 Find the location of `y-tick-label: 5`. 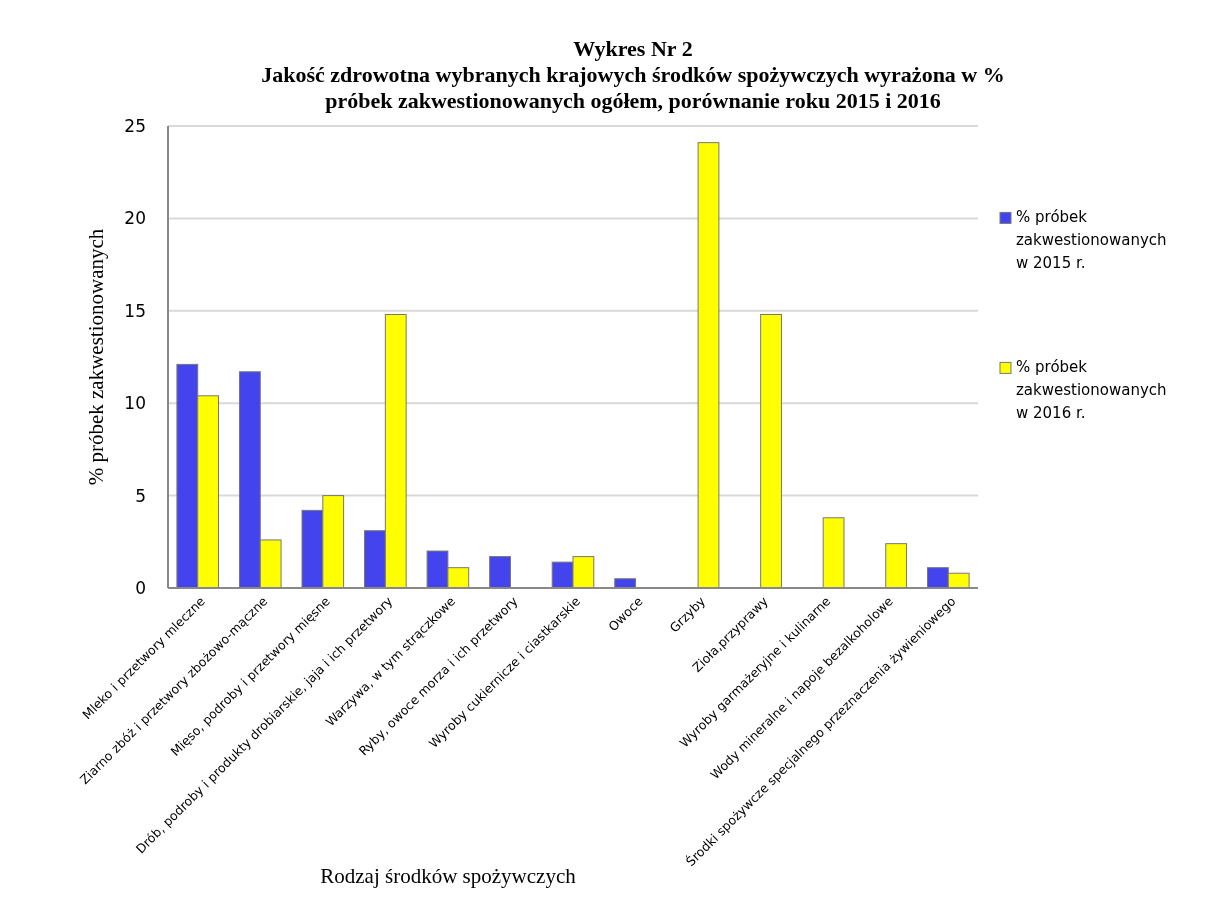

y-tick-label: 5 is located at coordinates (140, 495).